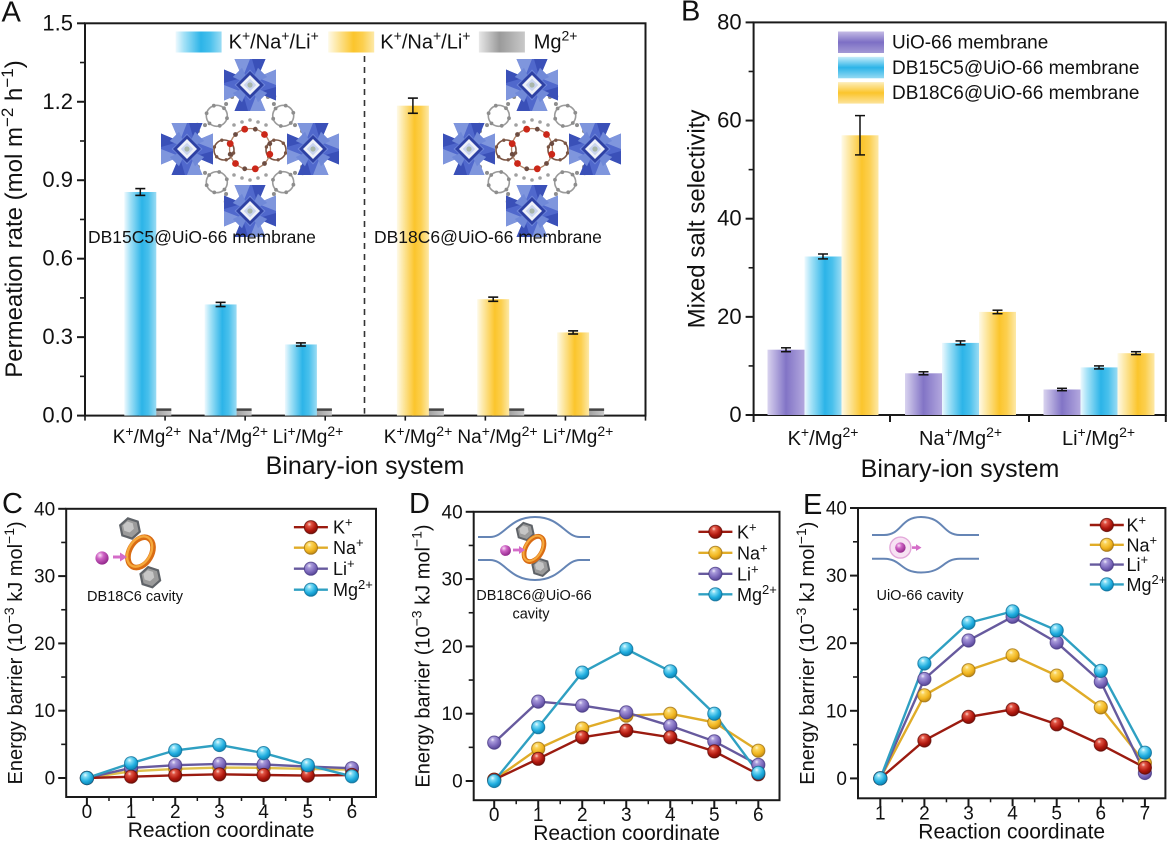 This screenshot has height=849, width=1168. Describe the element at coordinates (729, 21) in the screenshot. I see `svg-text: 80` at that location.